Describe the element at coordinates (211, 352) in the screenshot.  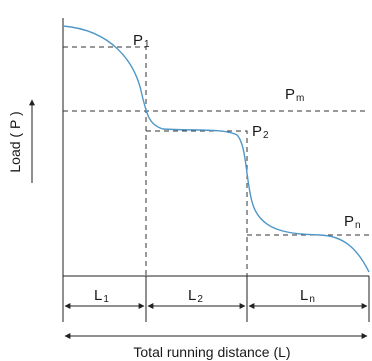
I see `x-axis-label: Total running distance (L)` at that location.